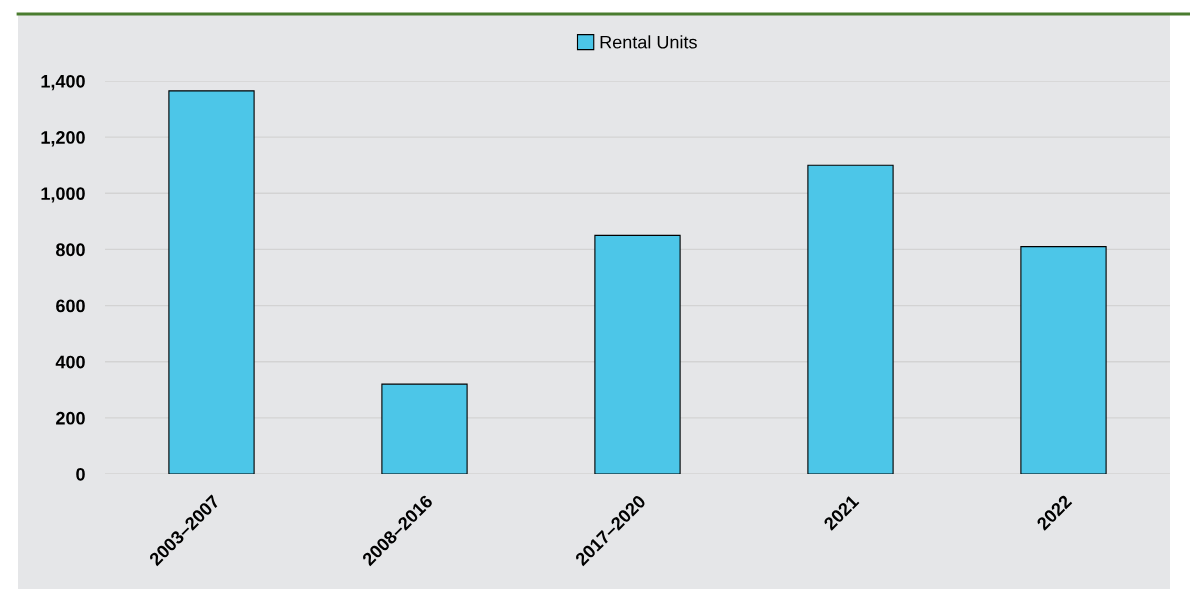 The width and height of the screenshot is (1190, 589). What do you see at coordinates (70, 250) in the screenshot?
I see `y-tick-label: 800` at bounding box center [70, 250].